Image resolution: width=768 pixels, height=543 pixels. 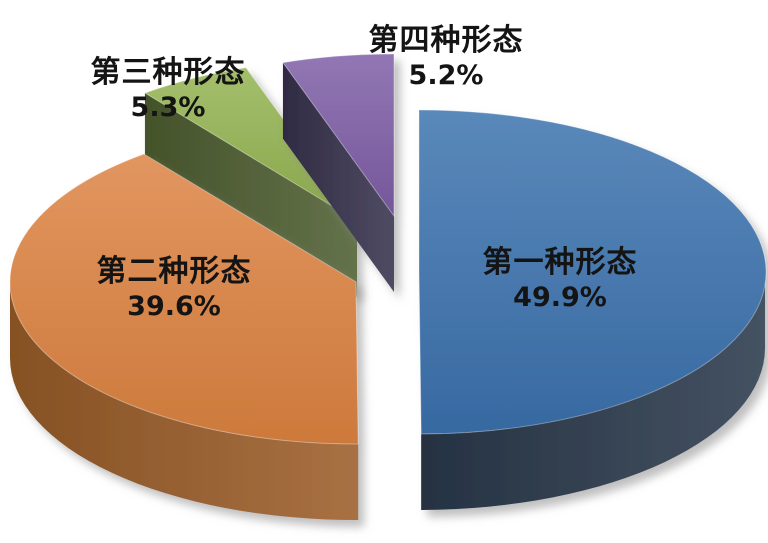 I want to click on slice-label-2: 第二种形态 39.6%, so click(x=174, y=288).